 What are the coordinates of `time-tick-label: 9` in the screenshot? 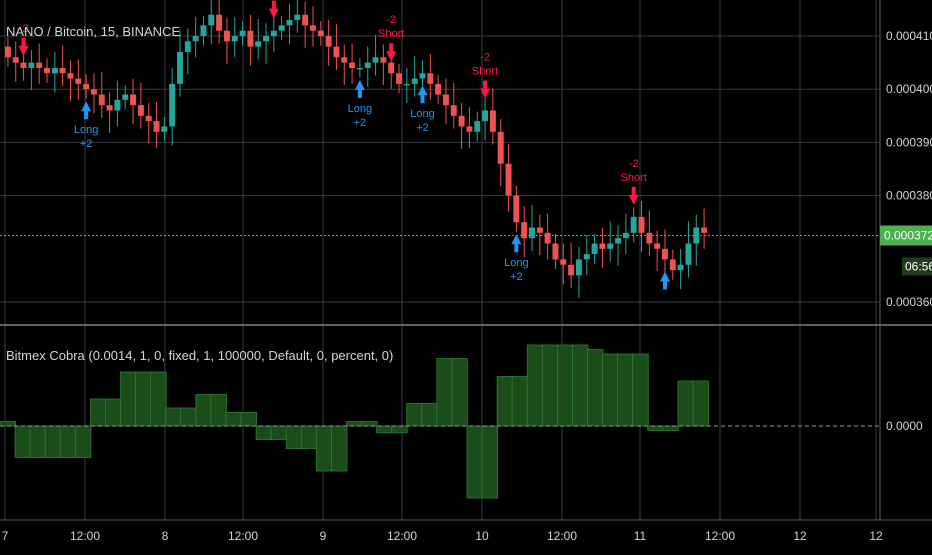 It's located at (323, 536).